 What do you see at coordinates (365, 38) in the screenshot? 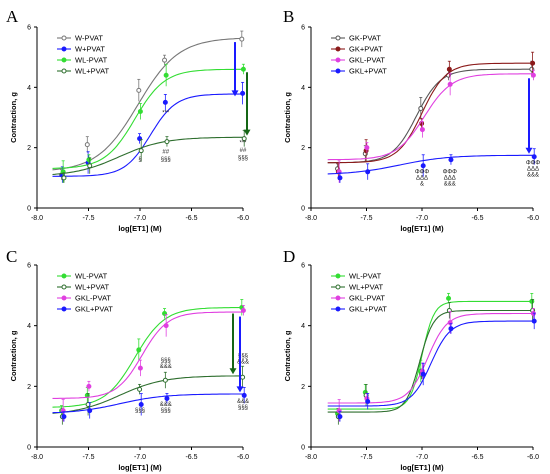
I see `legend-label: GK-PVAT` at bounding box center [365, 38].